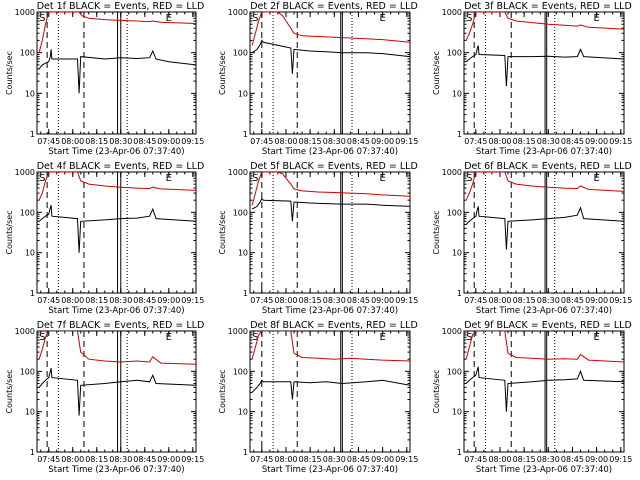  What do you see at coordinates (475, 459) in the screenshot?
I see `panel-9-xtick-label: 07:45` at bounding box center [475, 459].